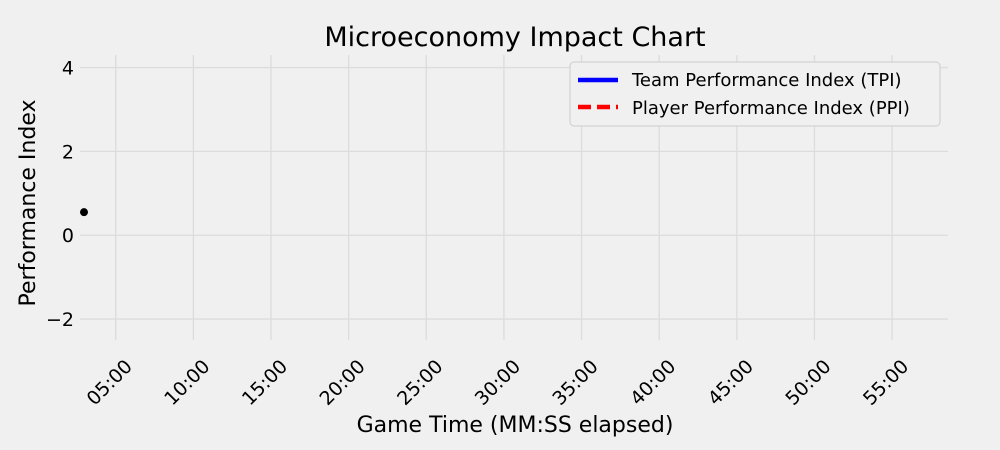 The image size is (1000, 450). What do you see at coordinates (28, 203) in the screenshot?
I see `y-axis-label: Performance Index` at bounding box center [28, 203].